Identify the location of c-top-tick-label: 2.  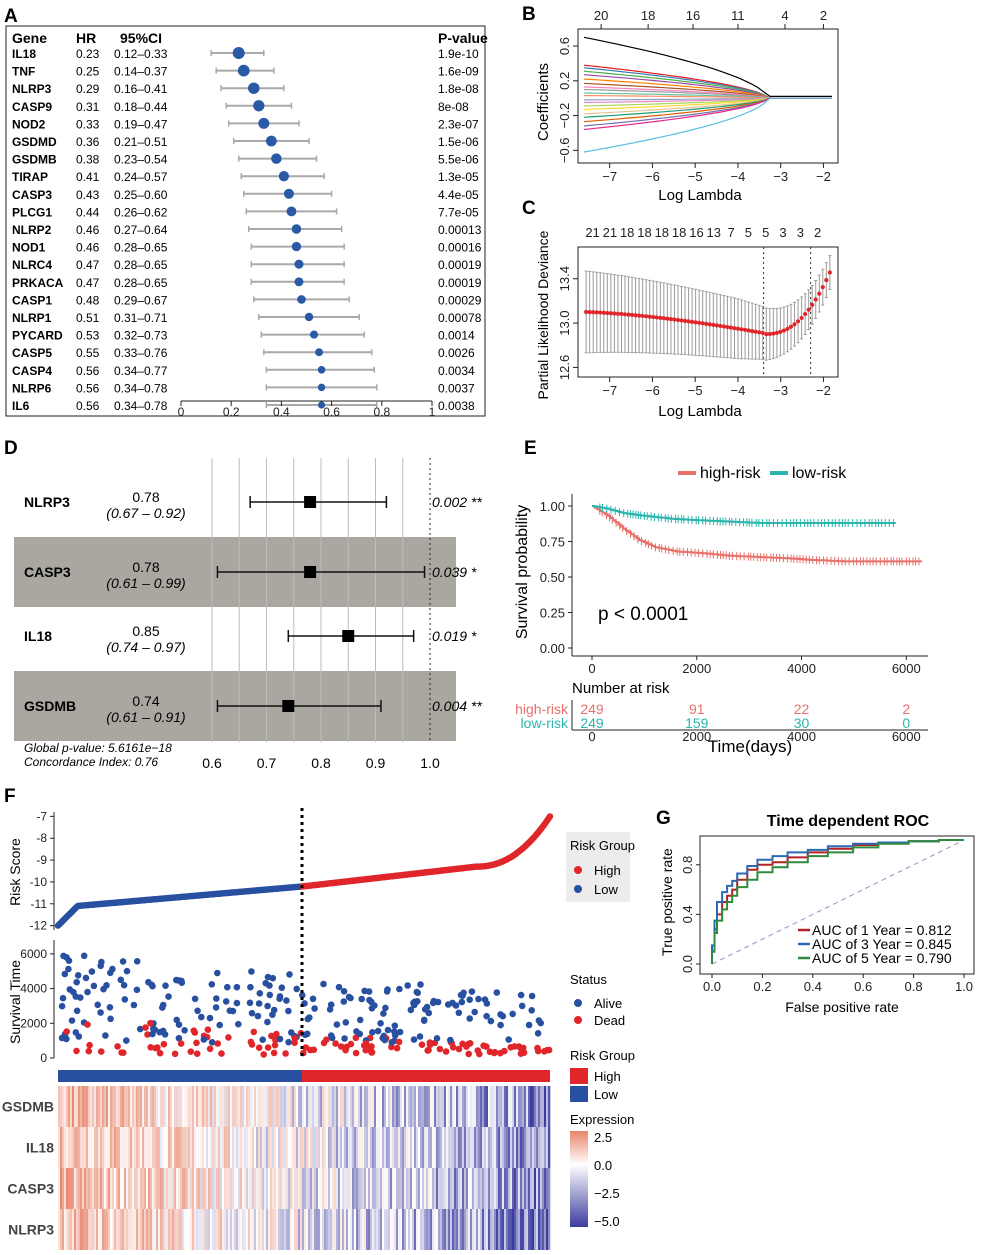
(817, 232).